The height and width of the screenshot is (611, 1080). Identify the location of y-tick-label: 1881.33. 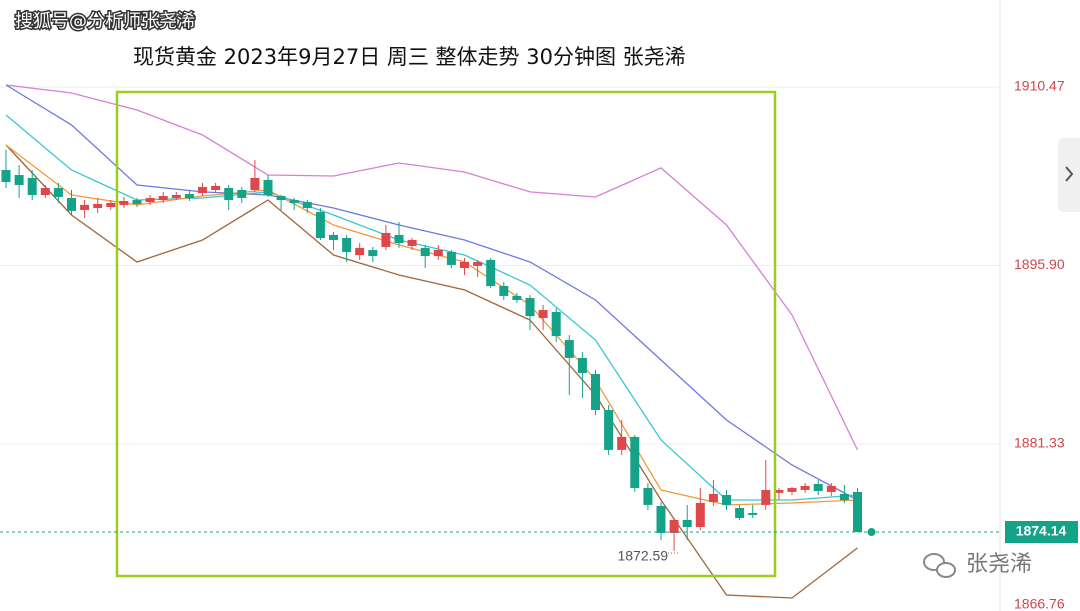
(1039, 443).